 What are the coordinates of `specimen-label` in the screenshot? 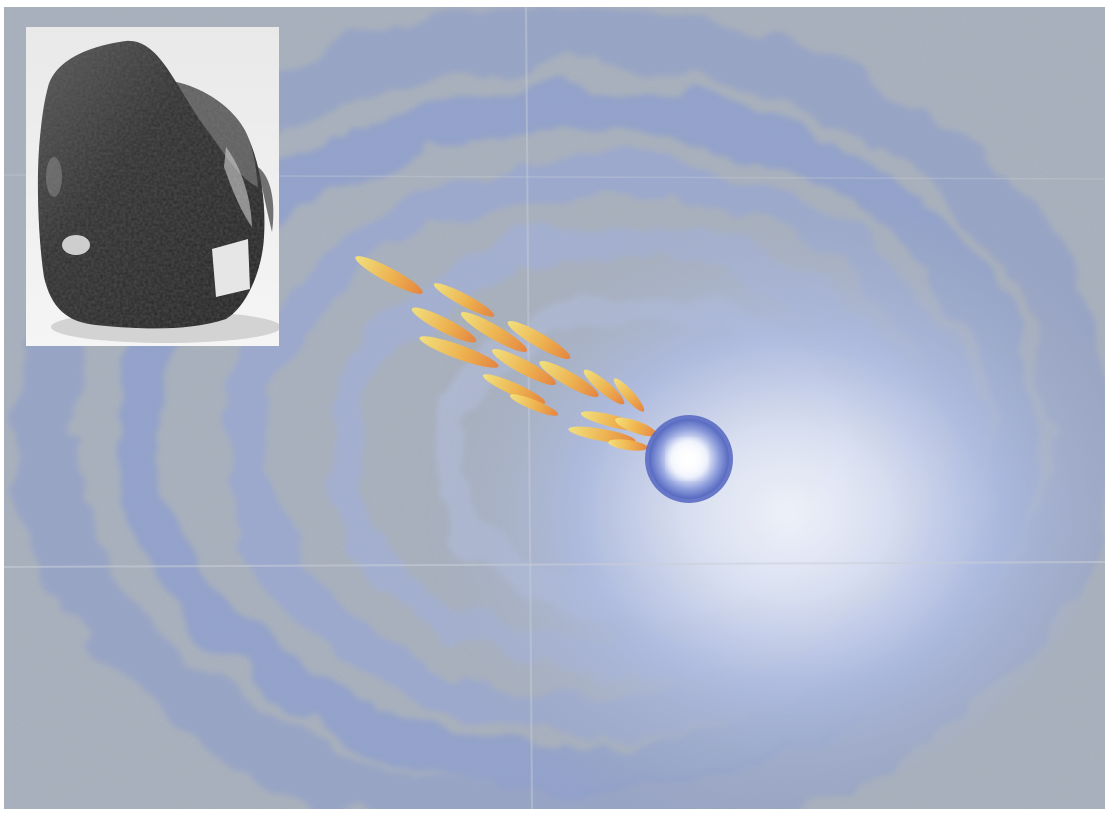 It's located at (231, 268).